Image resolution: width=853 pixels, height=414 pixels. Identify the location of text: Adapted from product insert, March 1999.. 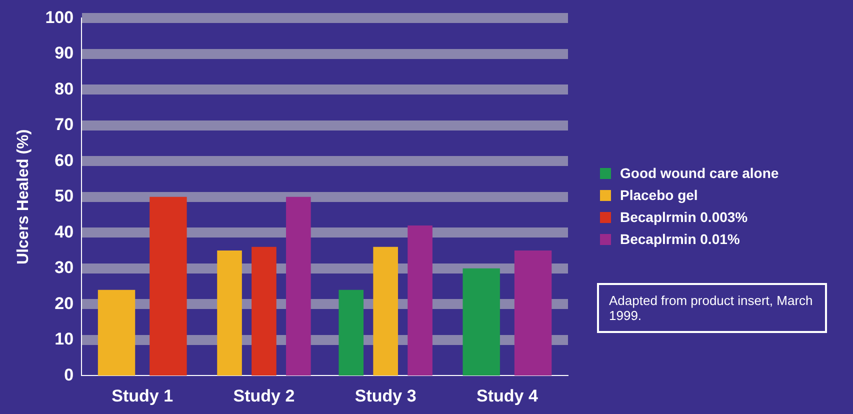
(712, 308).